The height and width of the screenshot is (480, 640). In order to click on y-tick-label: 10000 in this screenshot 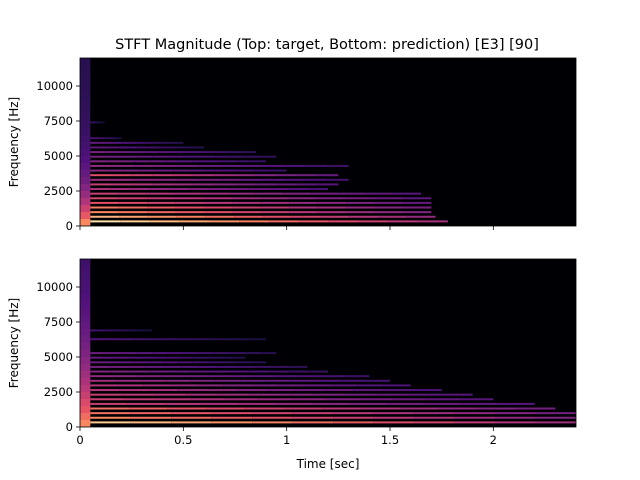, I will do `click(54, 86)`.